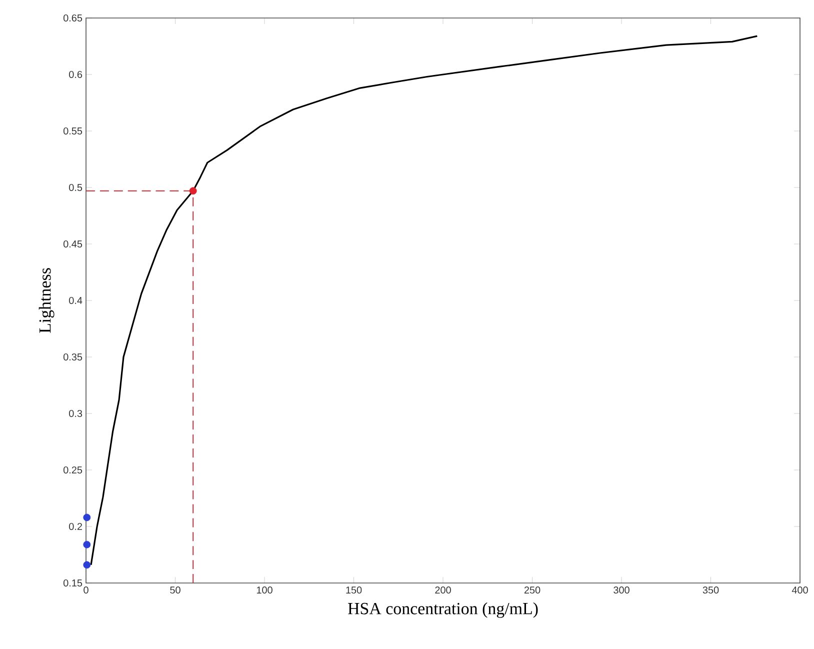 Image resolution: width=814 pixels, height=649 pixels. What do you see at coordinates (710, 590) in the screenshot?
I see `x-tick-label: 350` at bounding box center [710, 590].